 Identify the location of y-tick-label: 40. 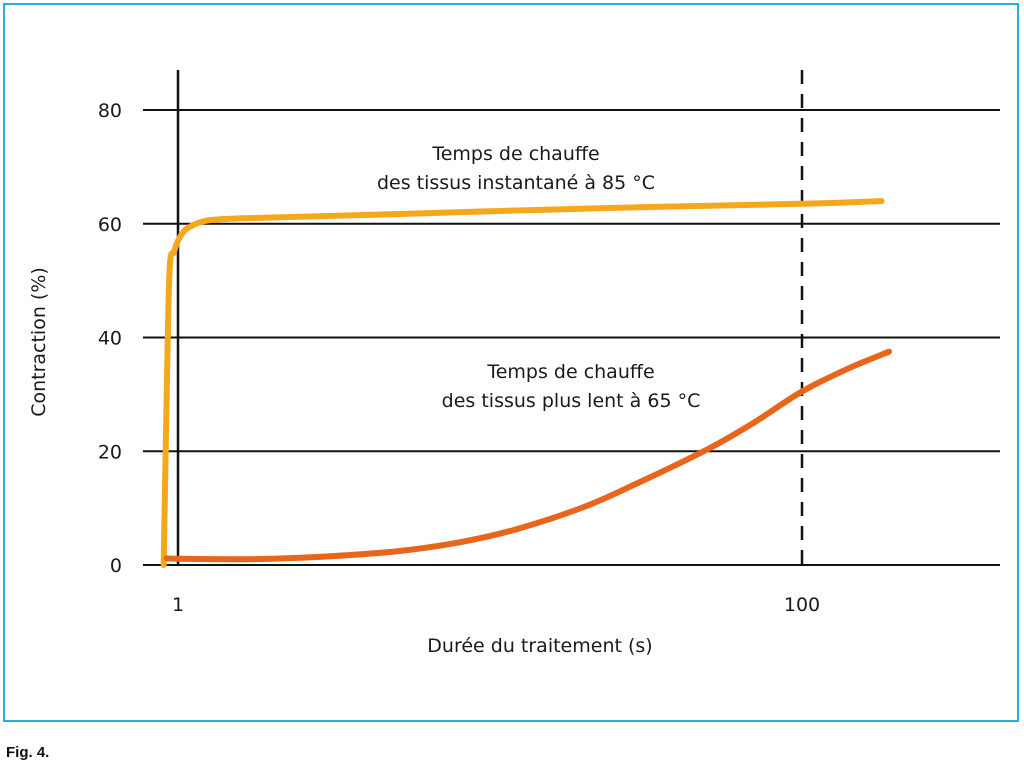
(110, 339).